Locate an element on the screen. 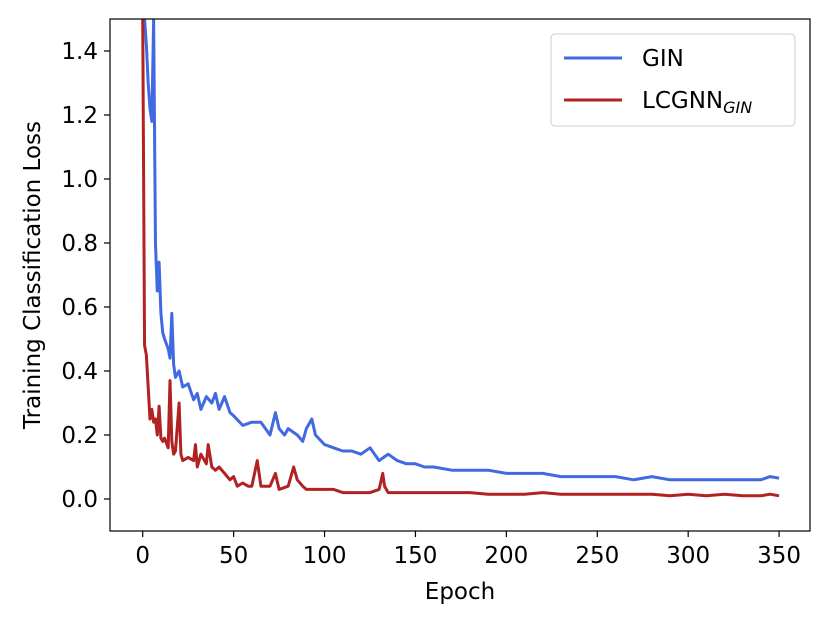 The image size is (830, 623). legend-label-lcgnn: LCGNNGIN is located at coordinates (697, 102).